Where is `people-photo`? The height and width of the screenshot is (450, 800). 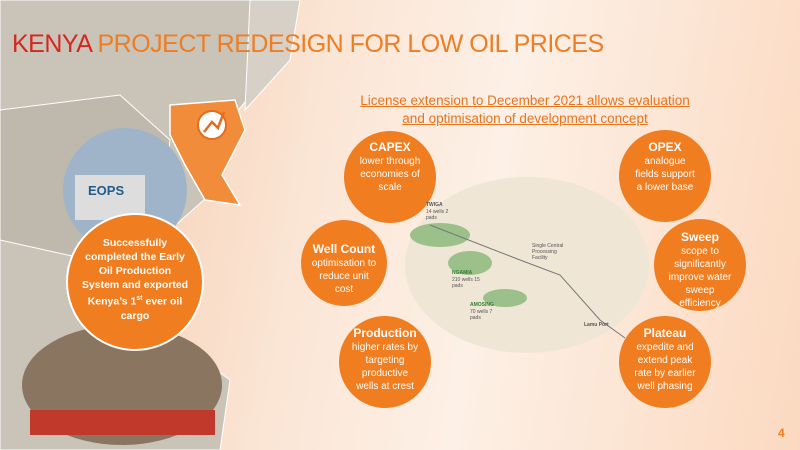
people-photo is located at coordinates (122, 422).